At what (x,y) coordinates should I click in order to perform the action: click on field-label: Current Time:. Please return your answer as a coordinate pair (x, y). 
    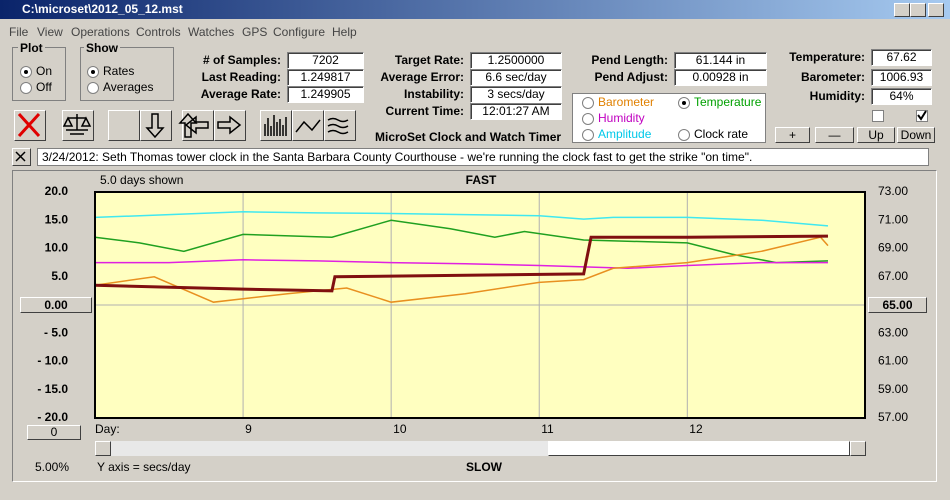
    Looking at the image, I should click on (424, 111).